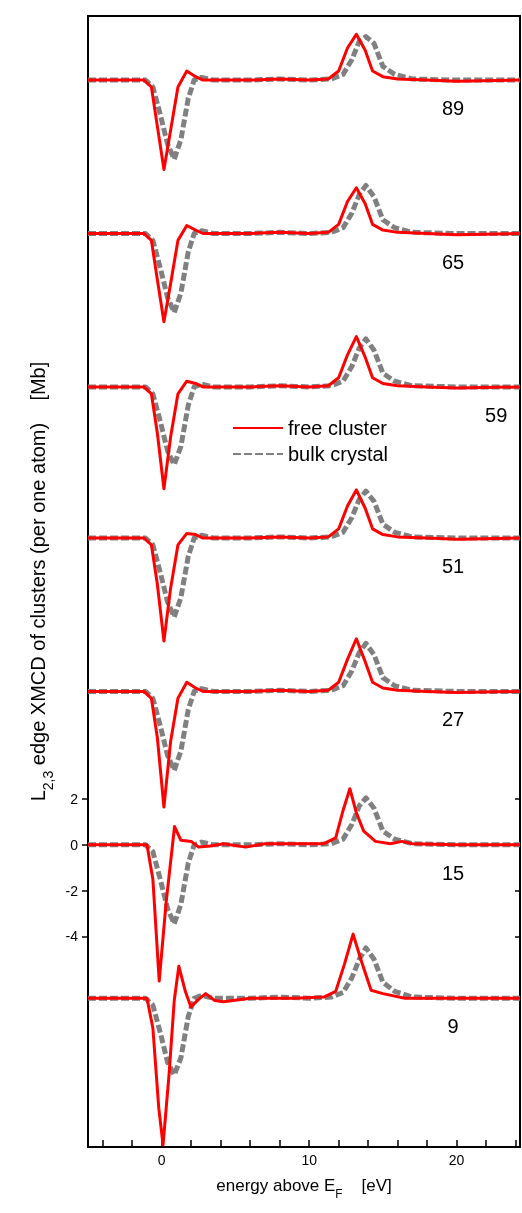 Image resolution: width=522 pixels, height=1213 pixels. What do you see at coordinates (72, 890) in the screenshot?
I see `y-tick-label: -2` at bounding box center [72, 890].